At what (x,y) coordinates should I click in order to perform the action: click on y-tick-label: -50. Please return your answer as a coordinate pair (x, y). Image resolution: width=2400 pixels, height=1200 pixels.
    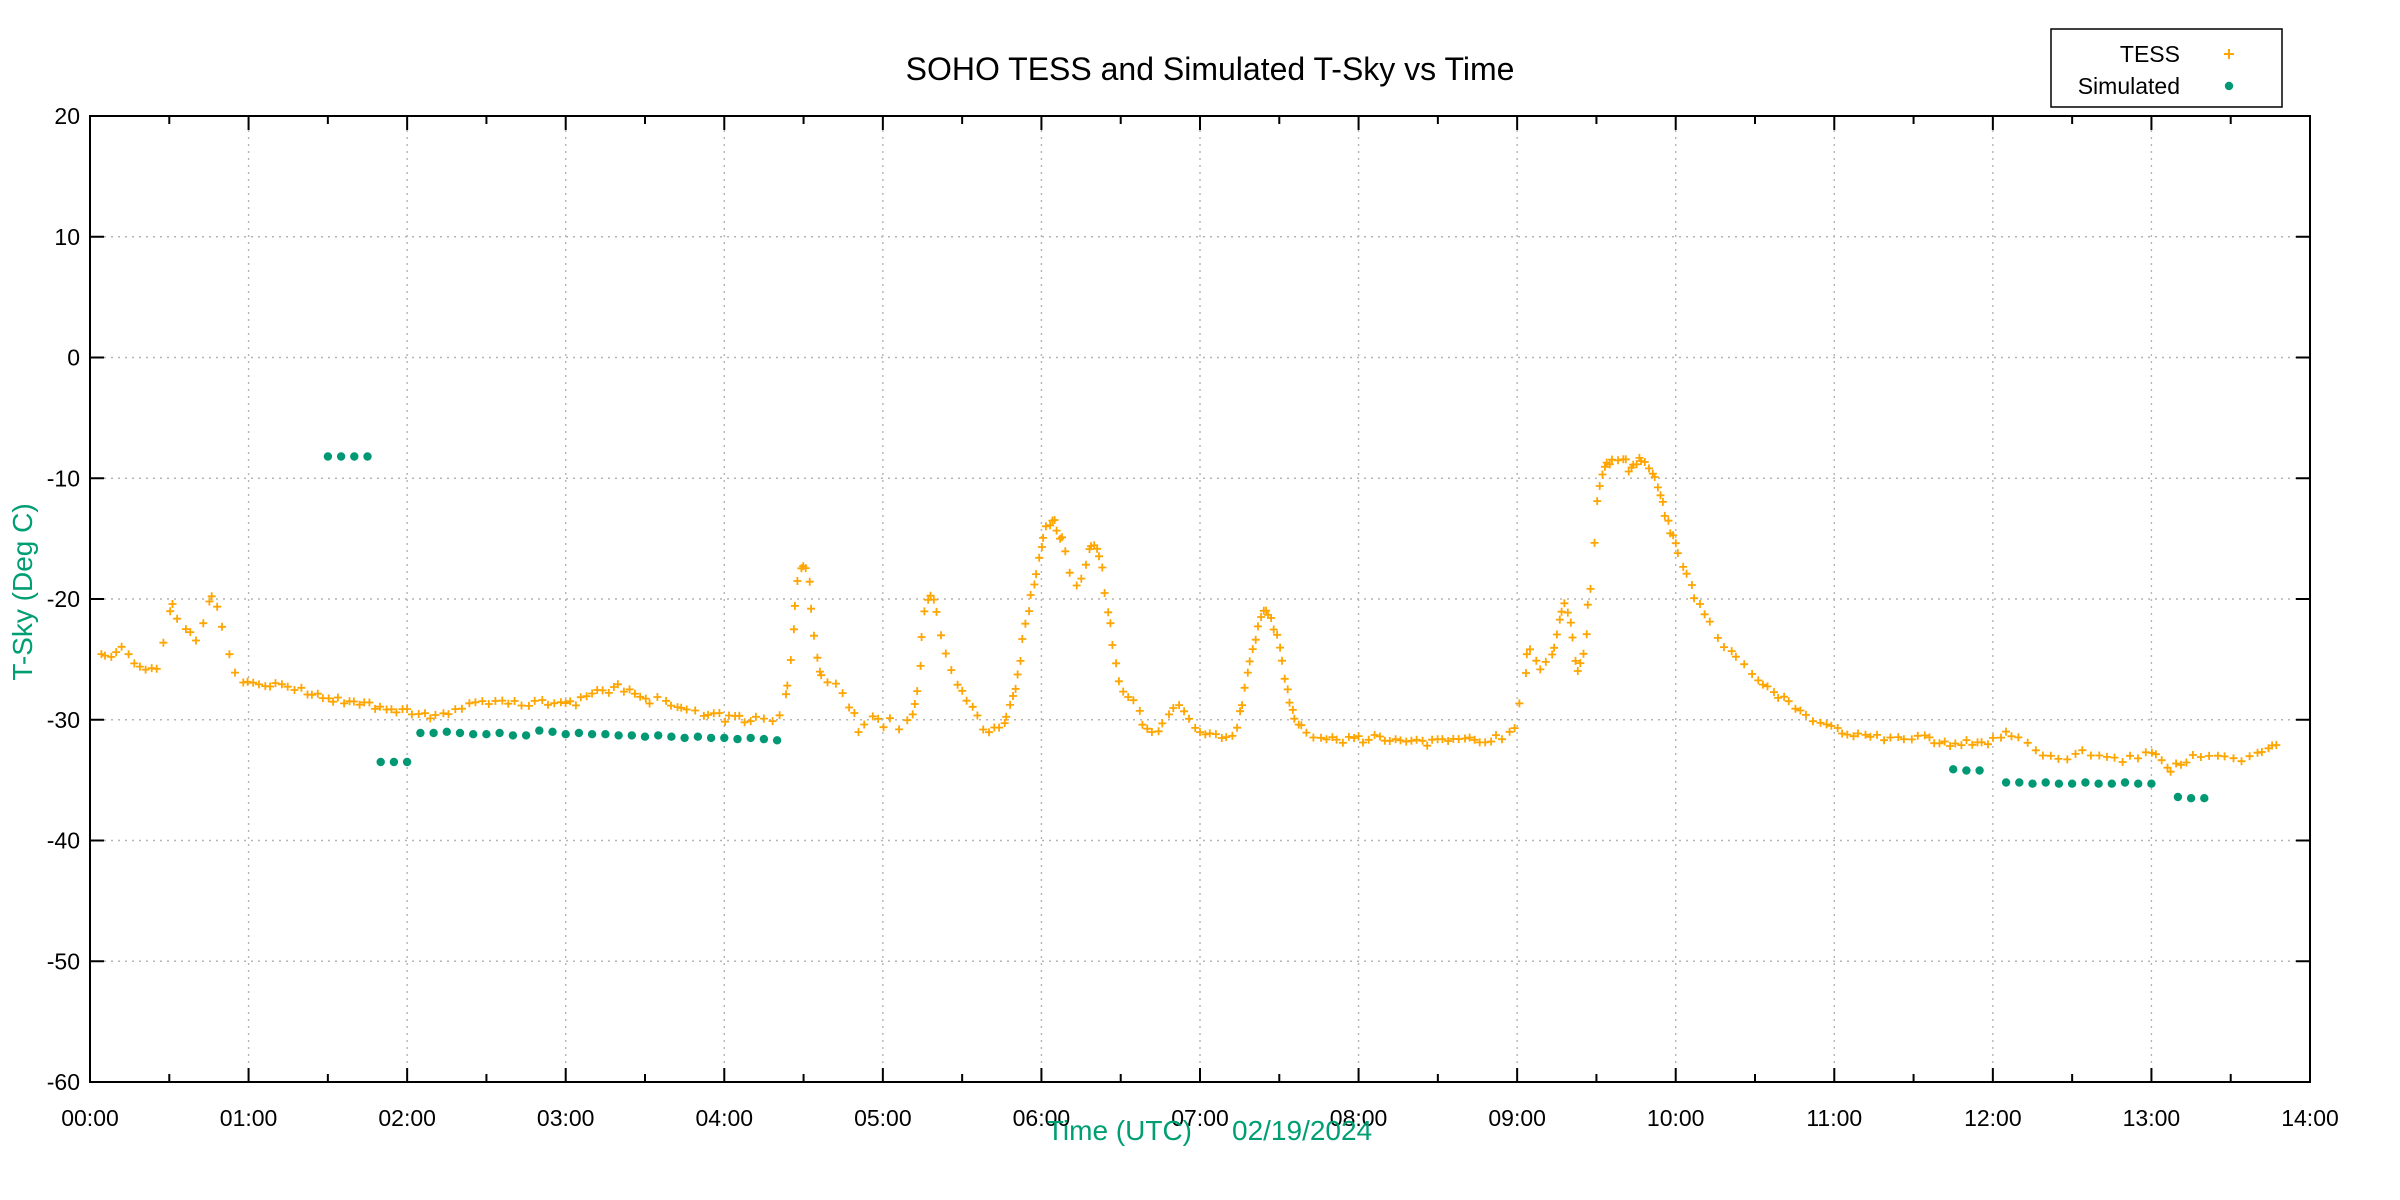
    Looking at the image, I should click on (63, 961).